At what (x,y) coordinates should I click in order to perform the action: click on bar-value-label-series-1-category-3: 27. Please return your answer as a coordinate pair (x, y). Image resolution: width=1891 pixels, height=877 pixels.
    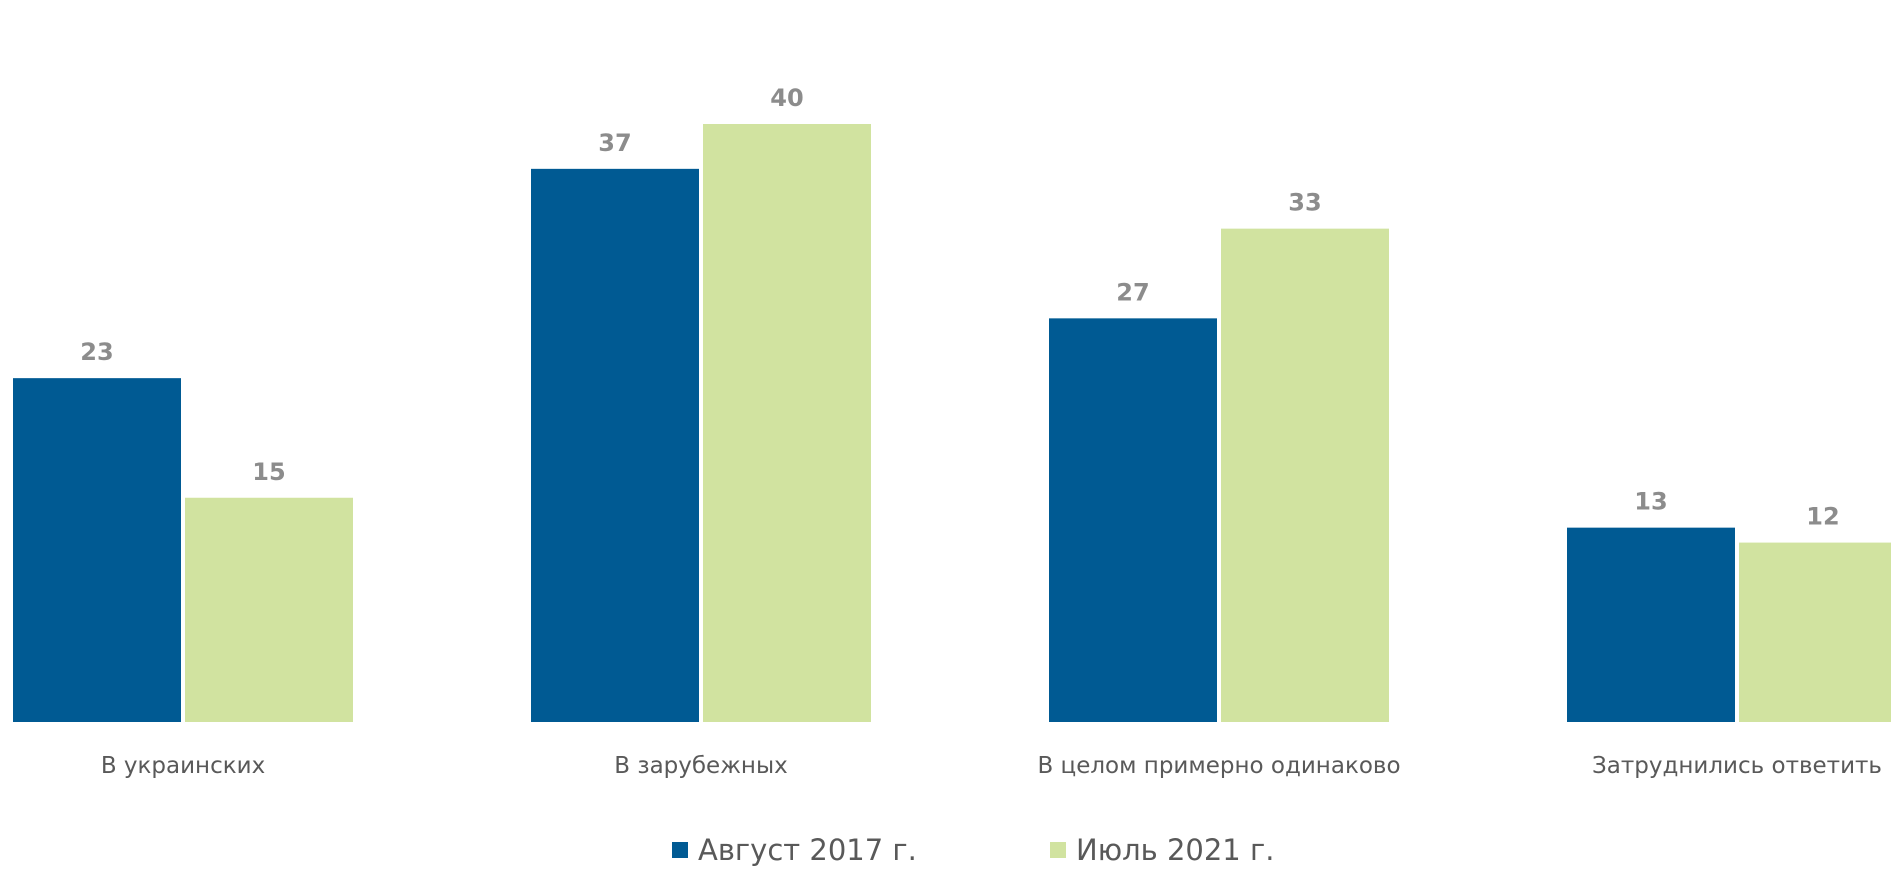
    Looking at the image, I should click on (1132, 292).